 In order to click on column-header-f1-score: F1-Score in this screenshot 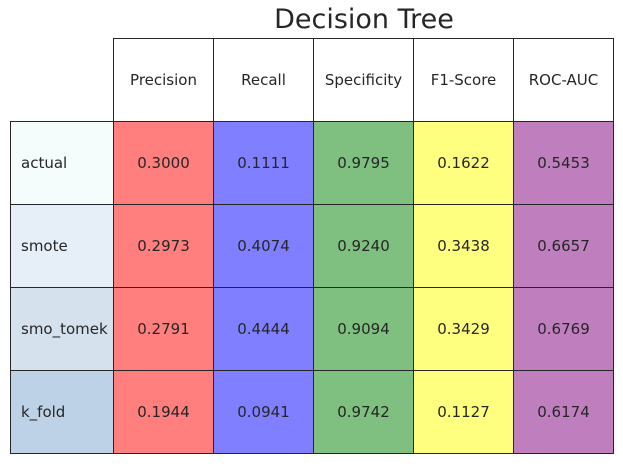, I will do `click(463, 80)`.